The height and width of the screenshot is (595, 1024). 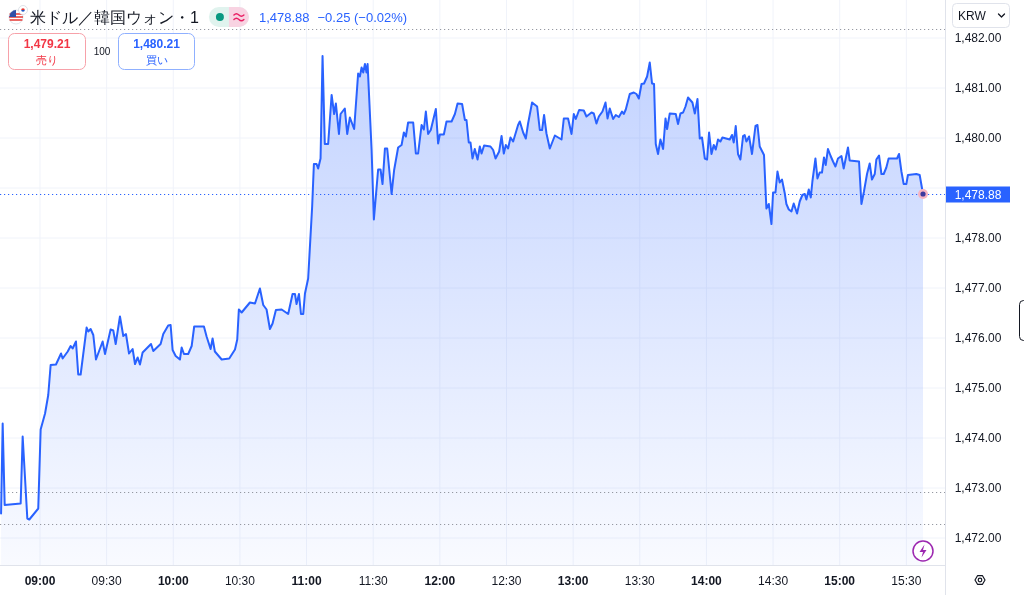 What do you see at coordinates (840, 581) in the screenshot?
I see `x-tick-label: 15:00` at bounding box center [840, 581].